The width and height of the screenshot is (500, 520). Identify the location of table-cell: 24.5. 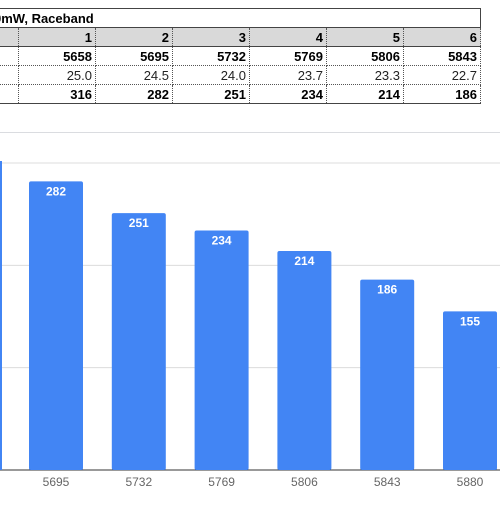
(134, 75).